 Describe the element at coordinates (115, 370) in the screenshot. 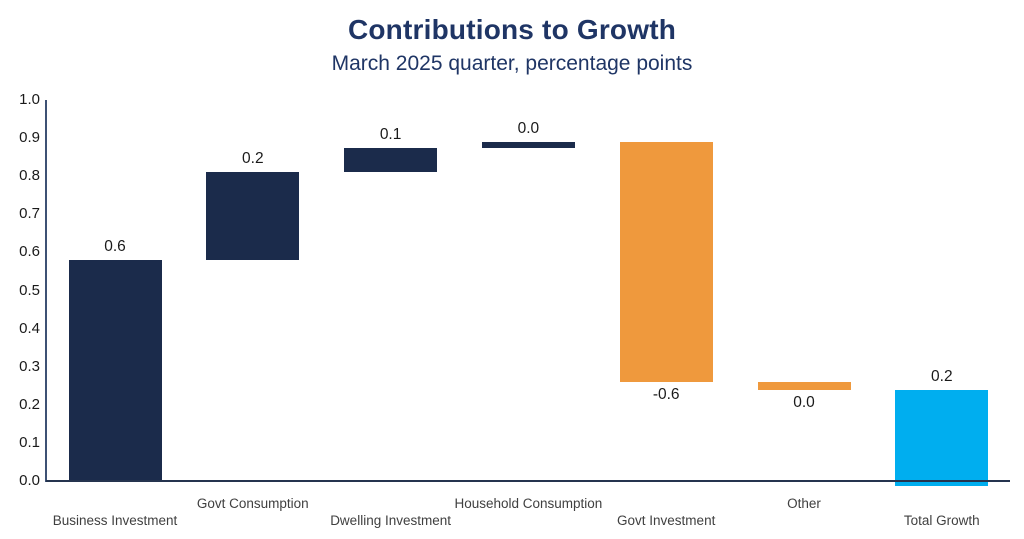

I see `bar-business-investment` at that location.